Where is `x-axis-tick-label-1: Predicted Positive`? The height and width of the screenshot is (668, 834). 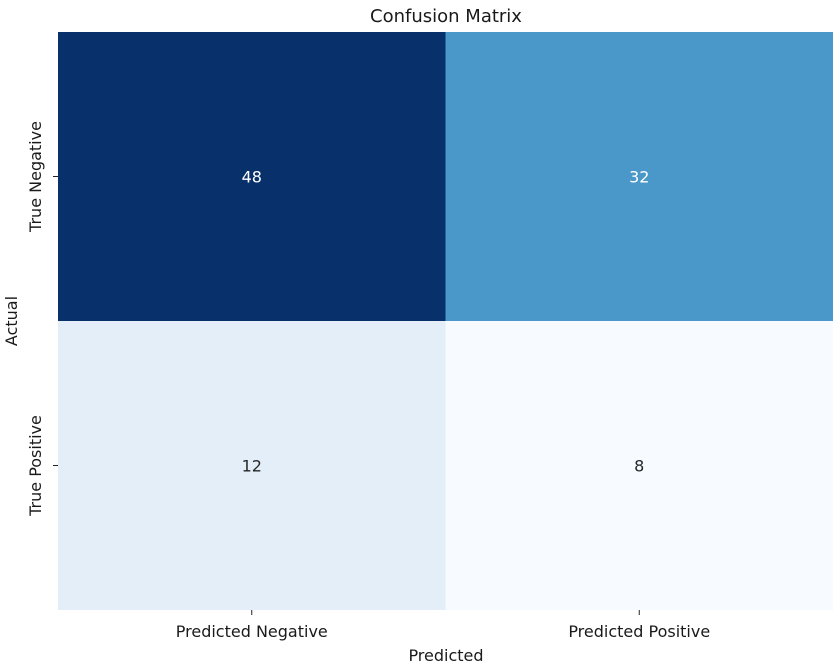
x-axis-tick-label-1: Predicted Positive is located at coordinates (639, 631).